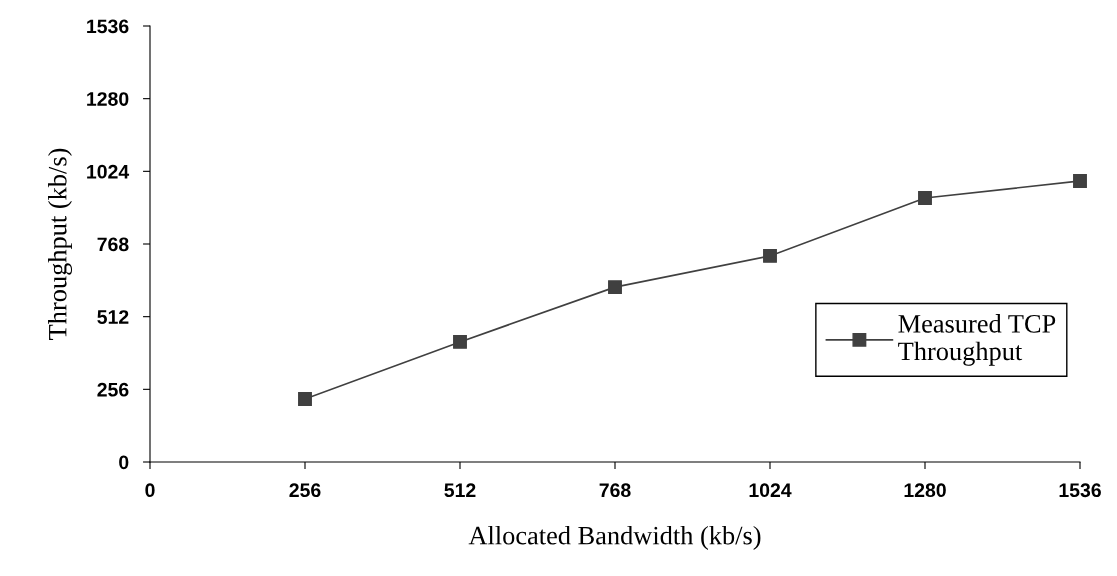  Describe the element at coordinates (460, 490) in the screenshot. I see `x-tick-label: 512` at that location.